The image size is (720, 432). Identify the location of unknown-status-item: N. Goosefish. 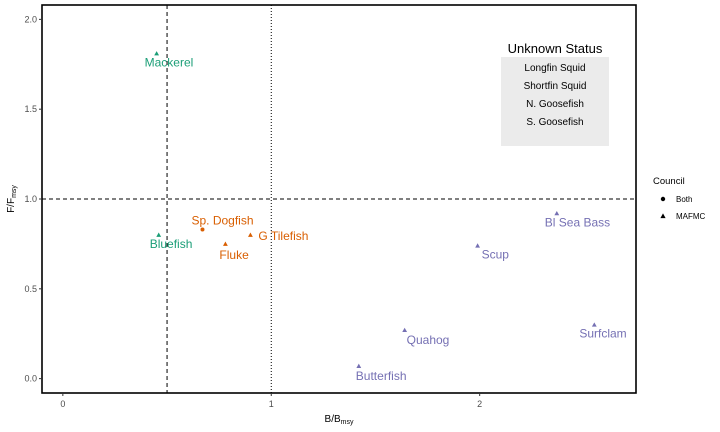
(555, 104).